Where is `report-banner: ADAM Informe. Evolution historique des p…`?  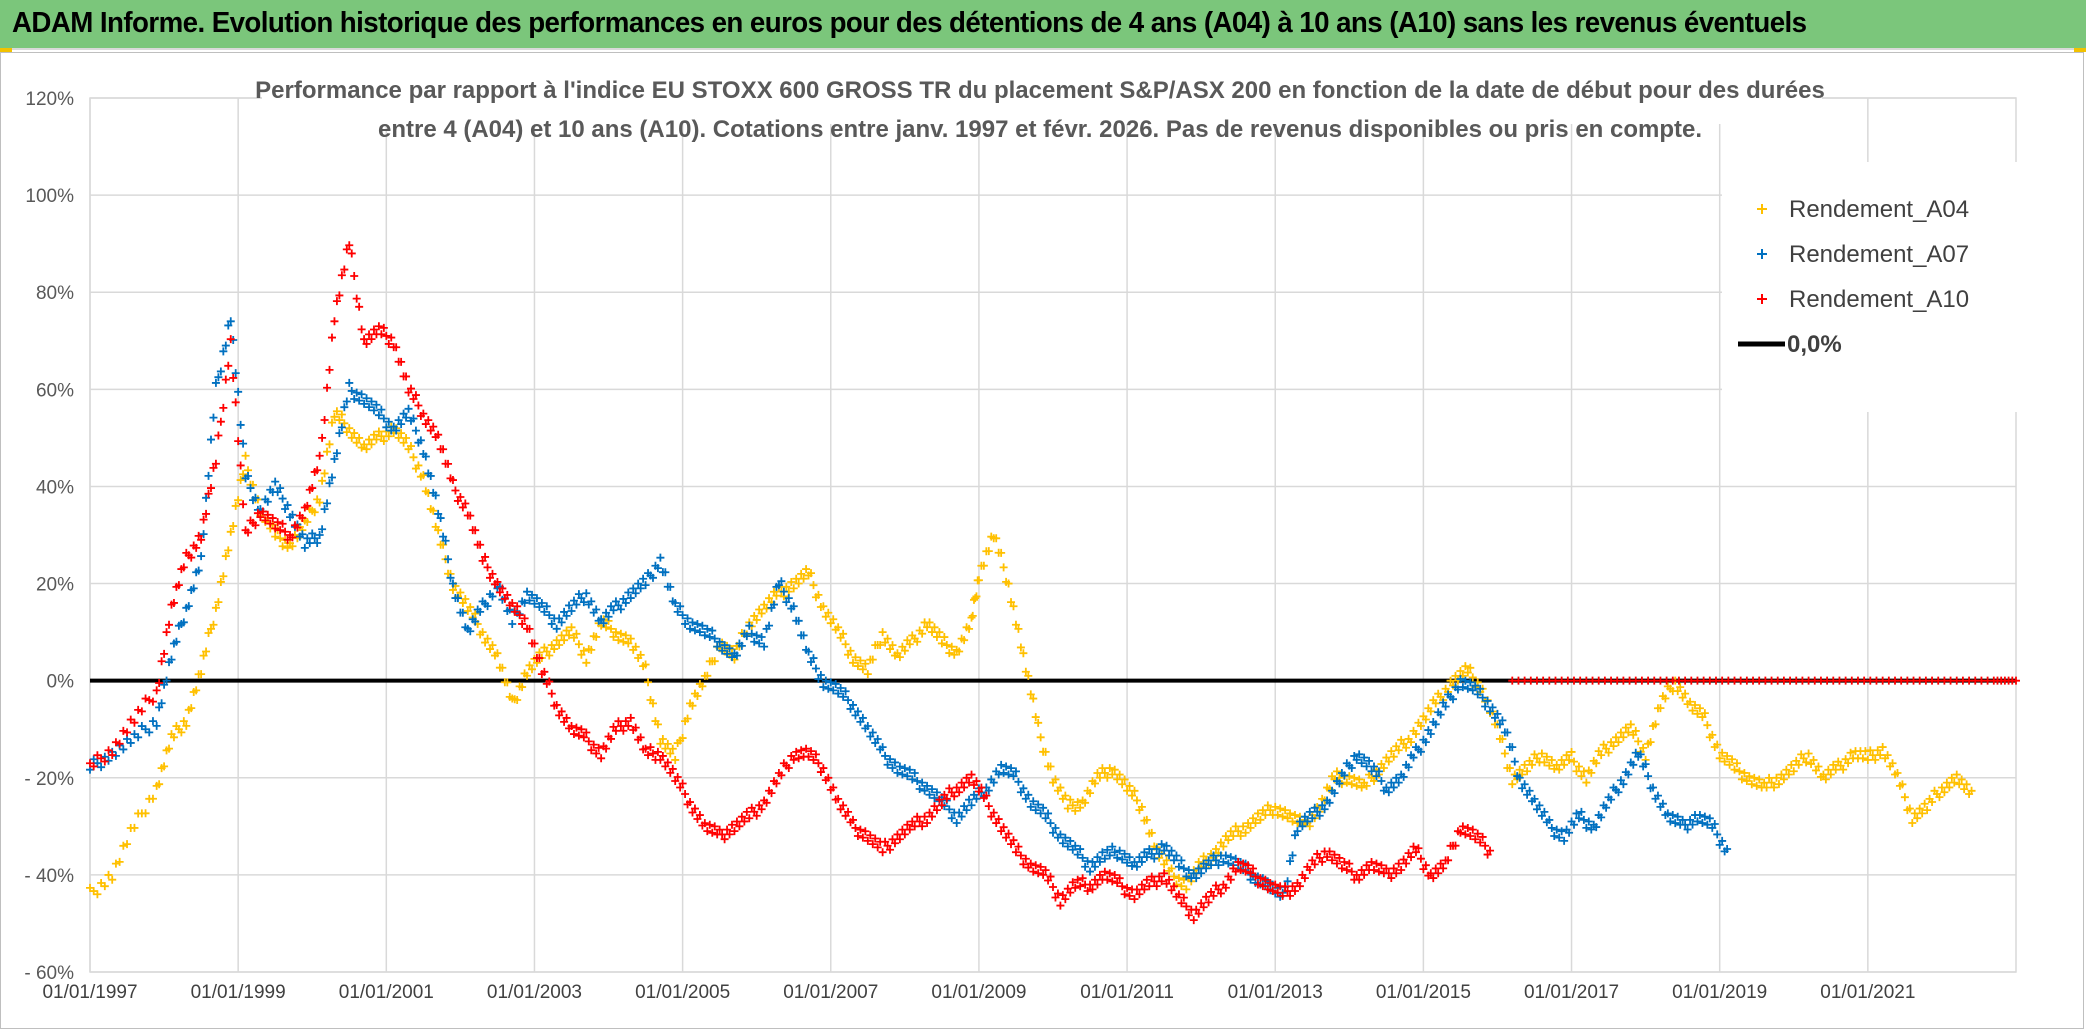 report-banner: ADAM Informe. Evolution historique des p… is located at coordinates (1043, 26).